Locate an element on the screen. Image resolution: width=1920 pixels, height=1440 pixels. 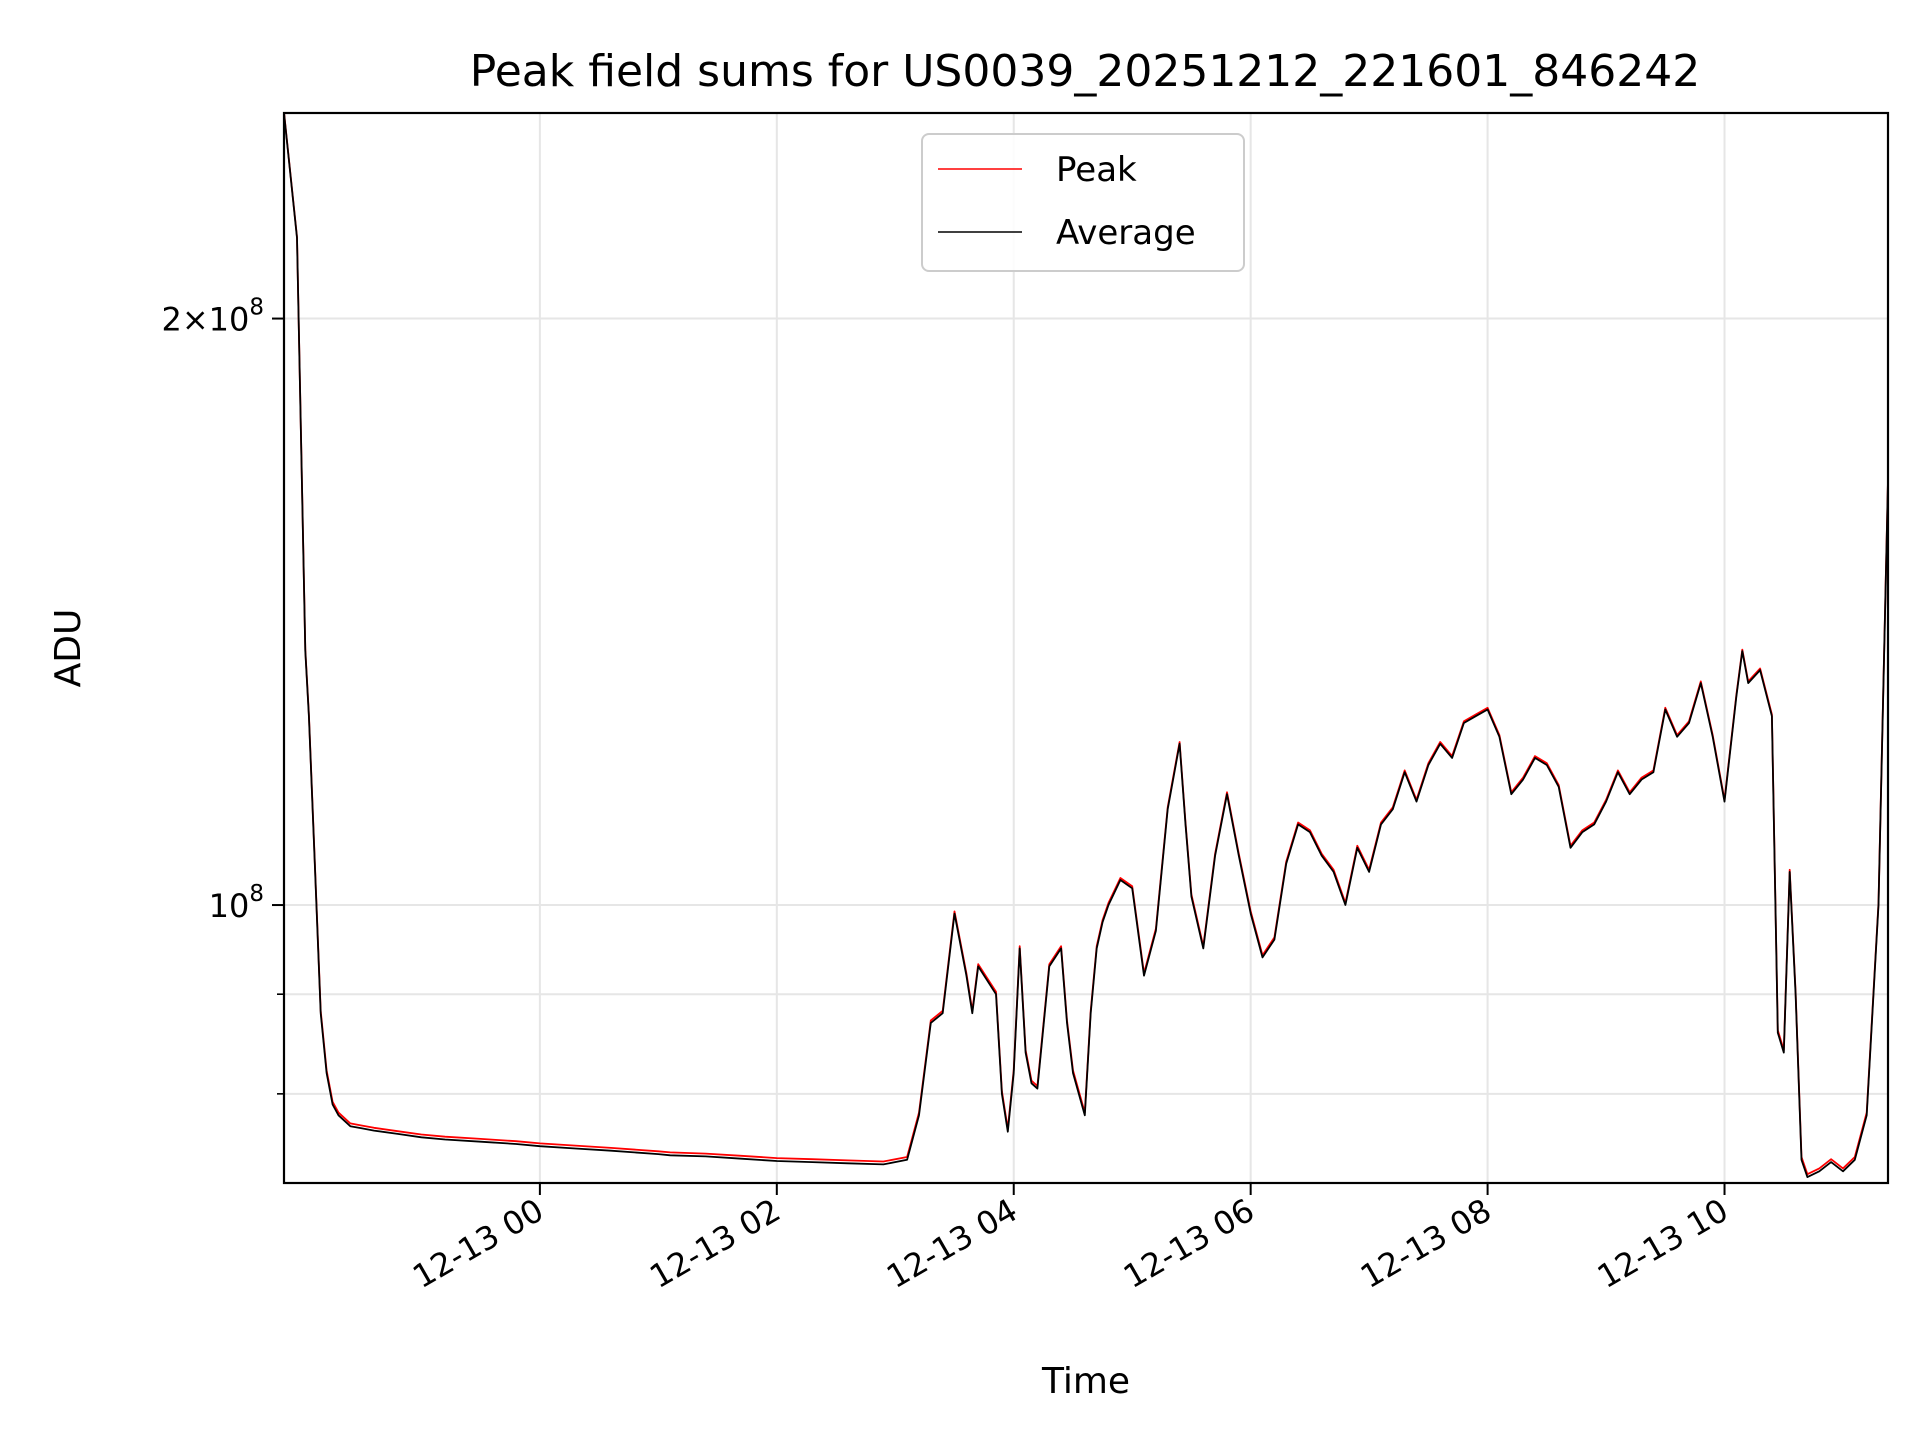
legend: Peak Average is located at coordinates (1083, 202).